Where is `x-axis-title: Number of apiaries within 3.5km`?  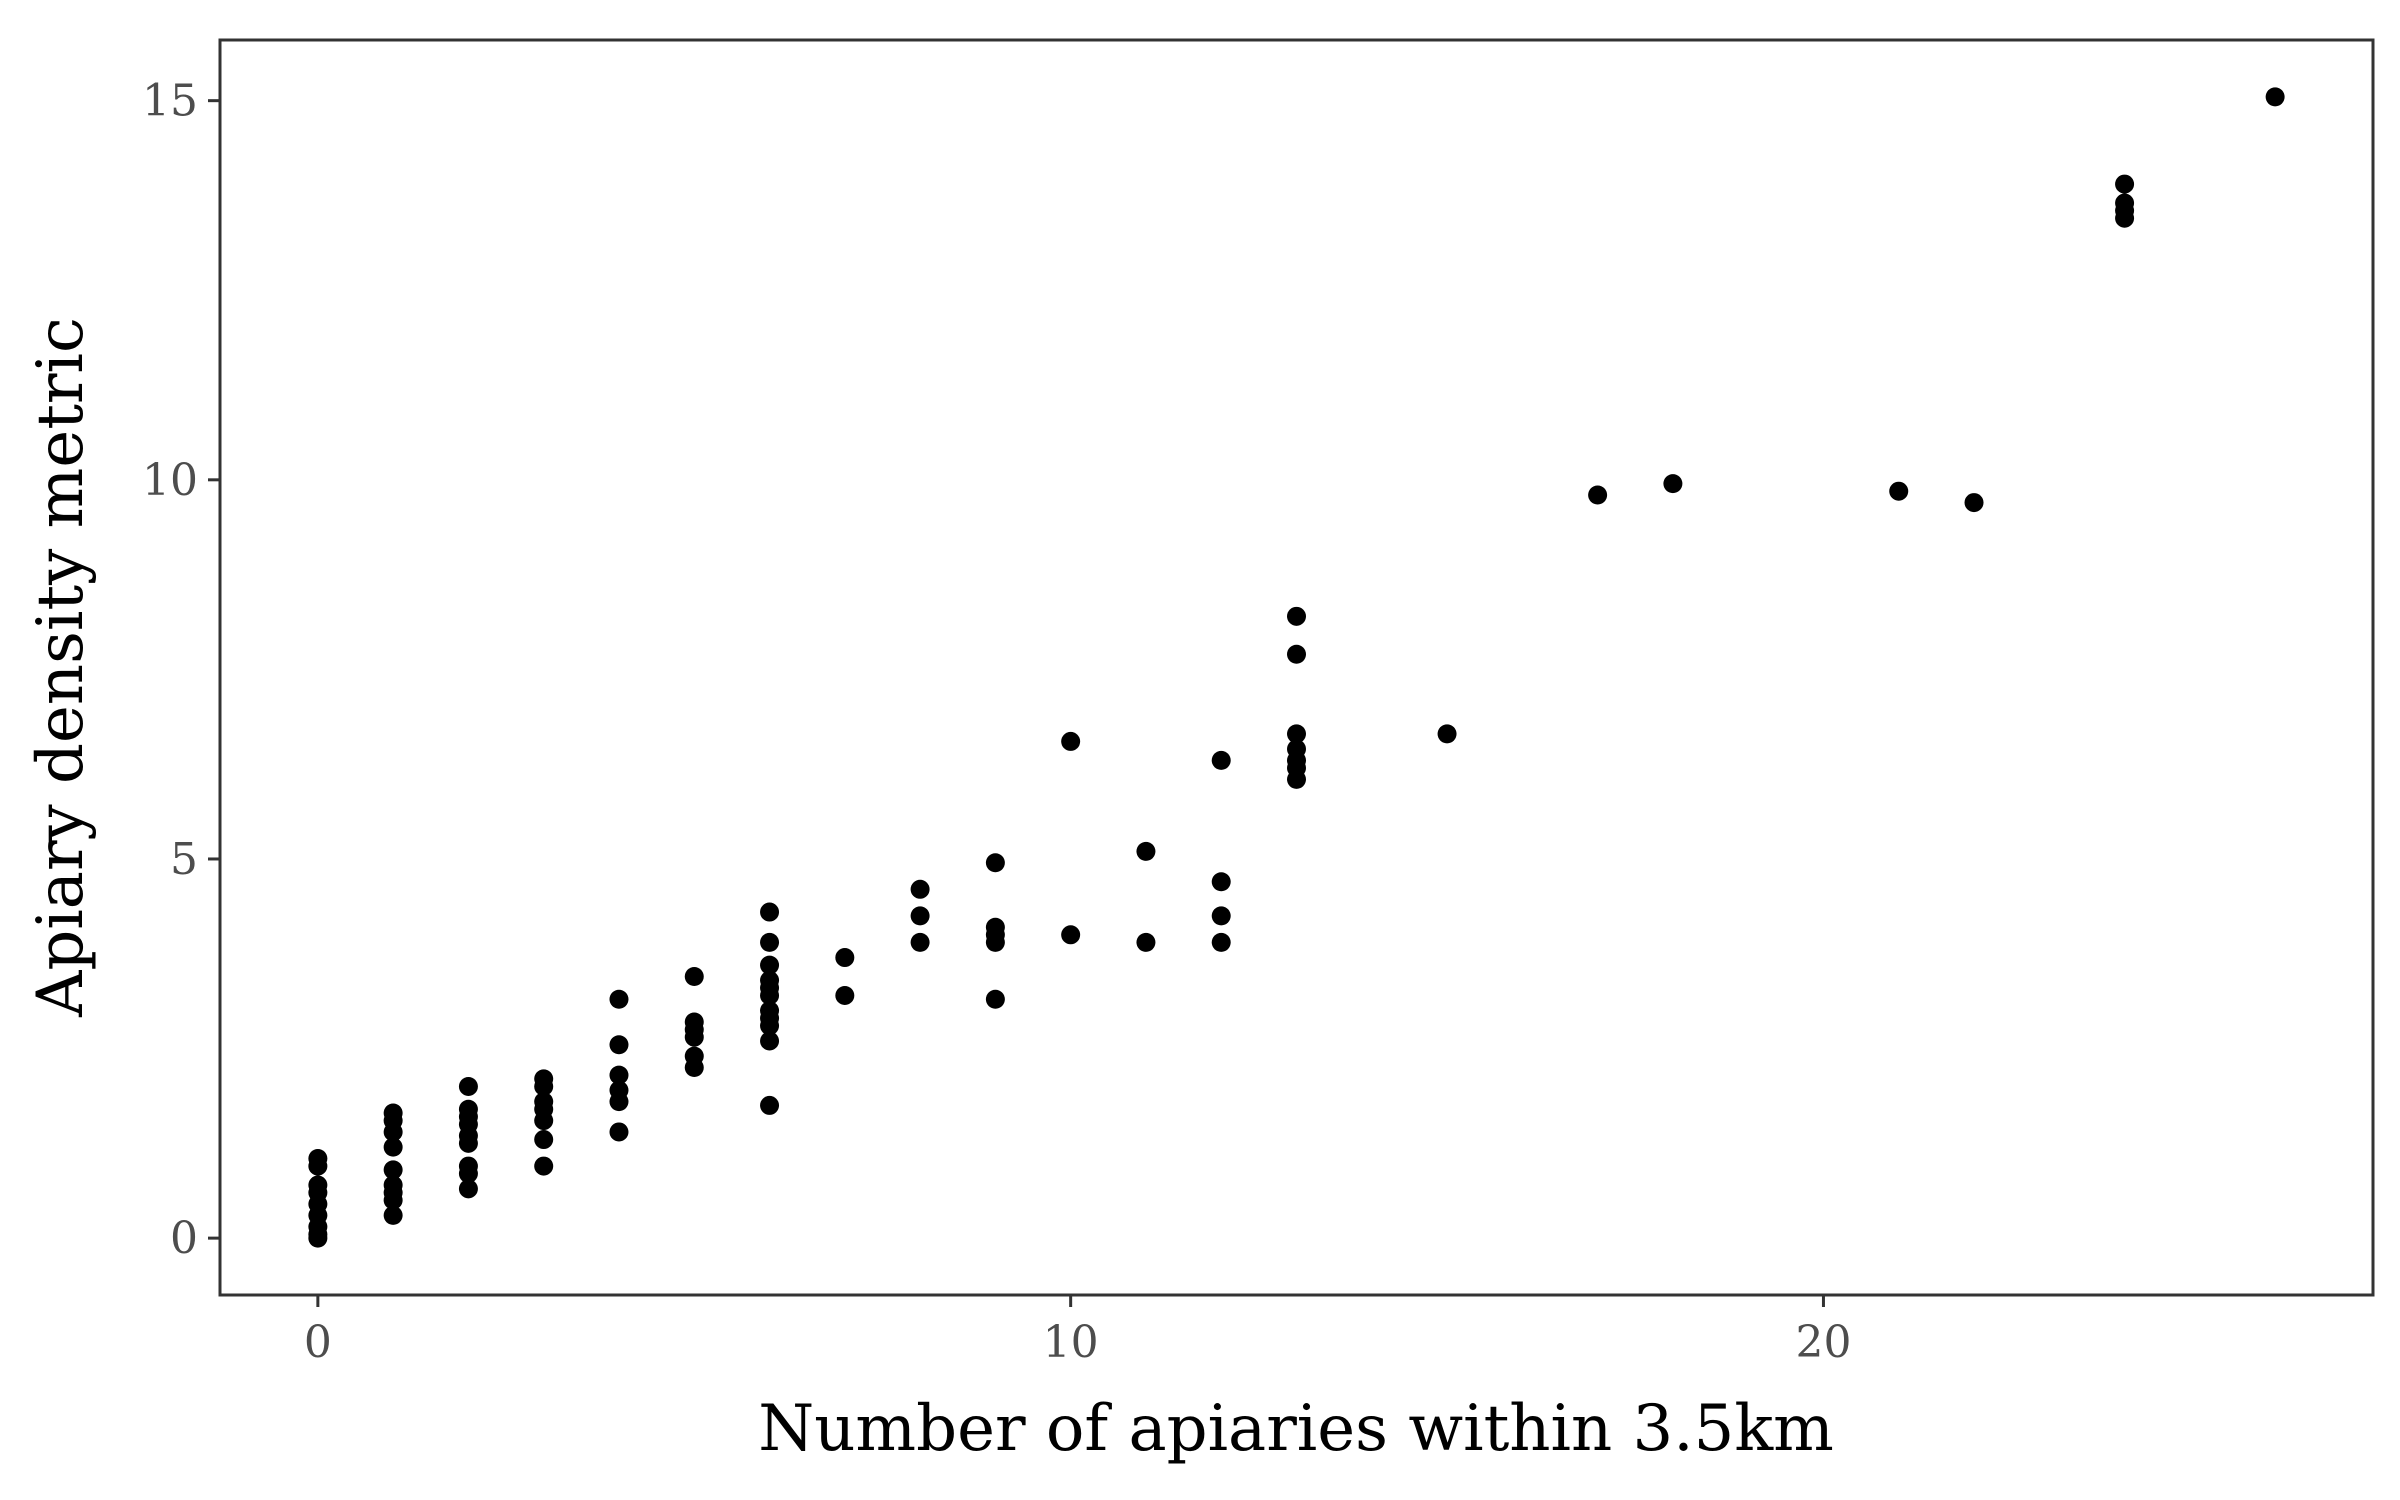 x-axis-title: Number of apiaries within 3.5km is located at coordinates (1296, 1429).